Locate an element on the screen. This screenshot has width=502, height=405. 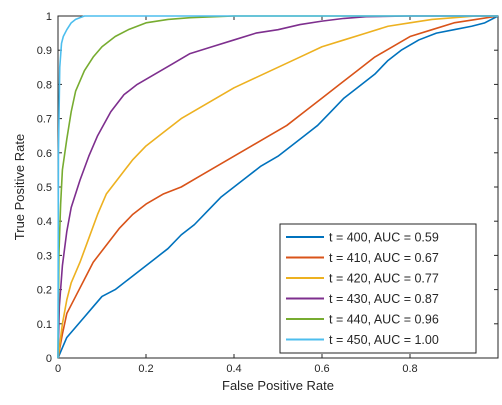
x-tick-label: 0.6 is located at coordinates (321, 369).